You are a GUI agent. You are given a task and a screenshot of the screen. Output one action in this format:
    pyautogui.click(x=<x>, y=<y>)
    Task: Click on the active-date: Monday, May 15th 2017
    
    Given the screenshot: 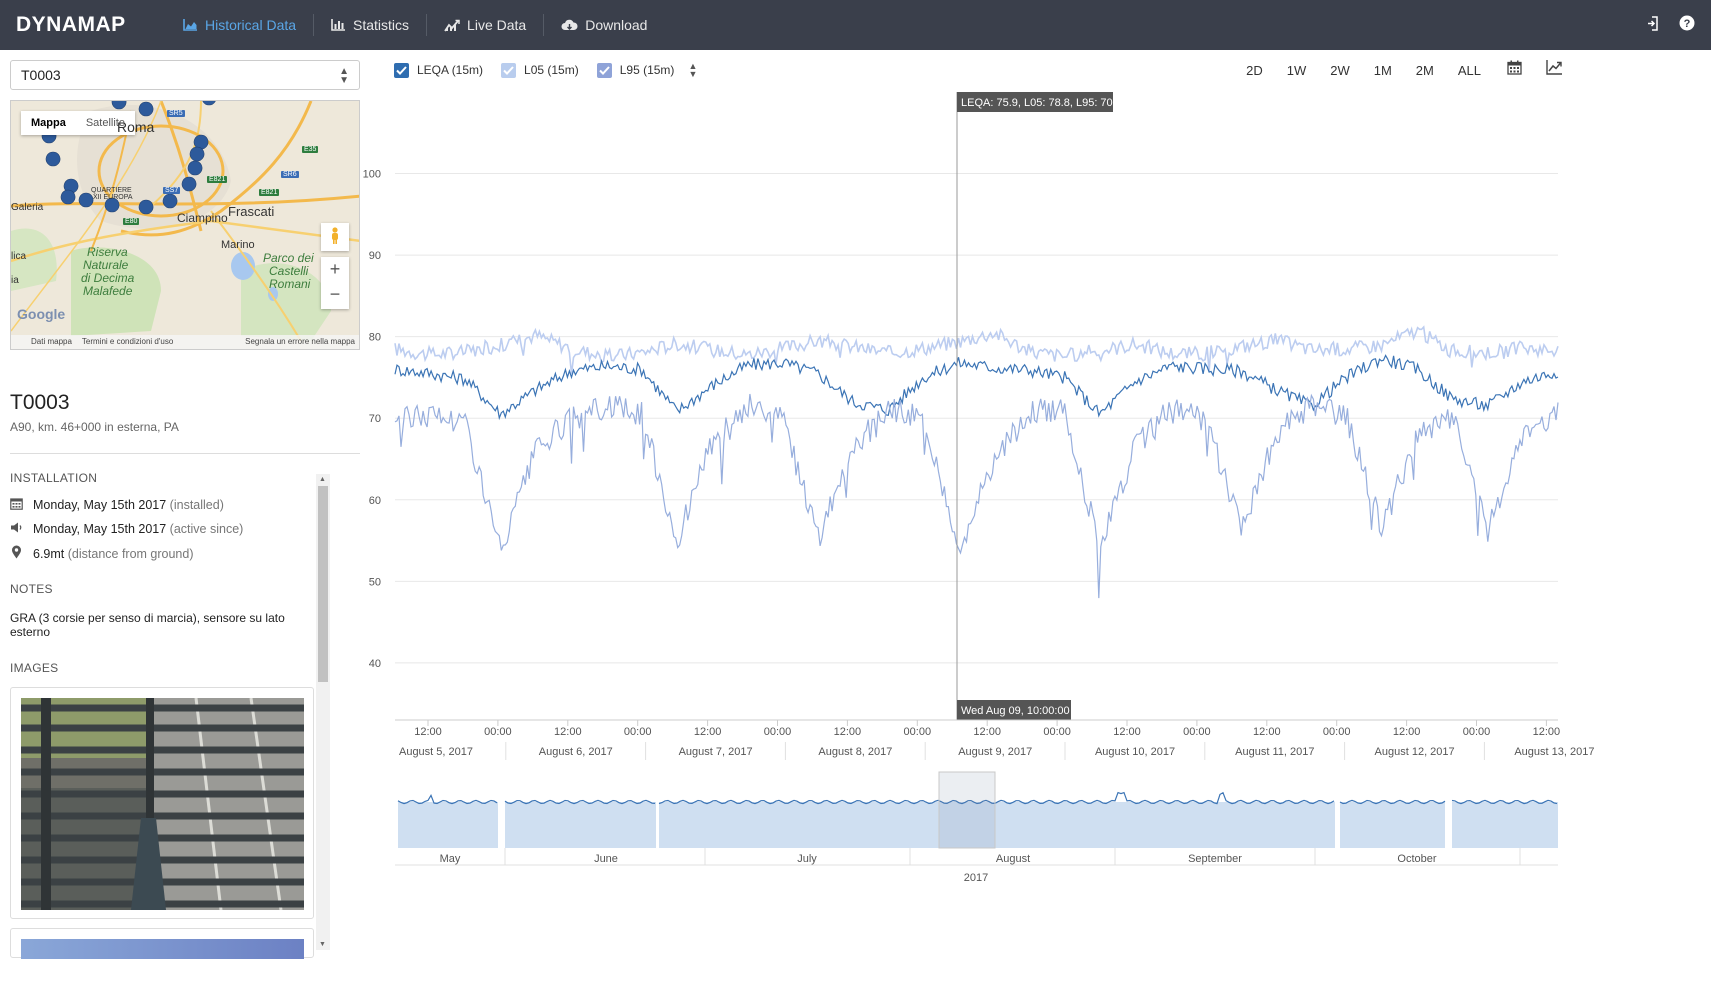 What is the action you would take?
    pyautogui.click(x=100, y=529)
    